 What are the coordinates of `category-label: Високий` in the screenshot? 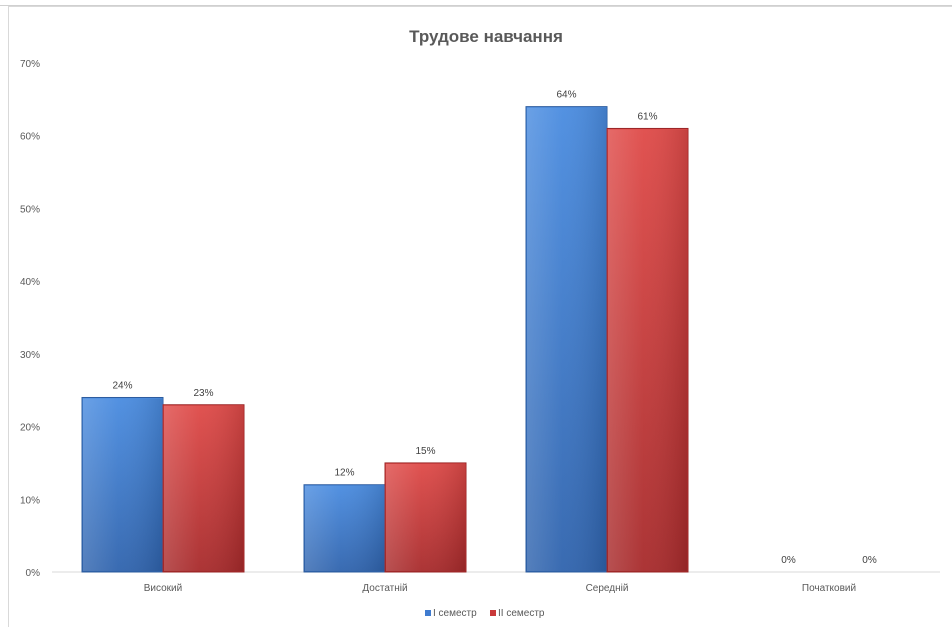 It's located at (163, 588).